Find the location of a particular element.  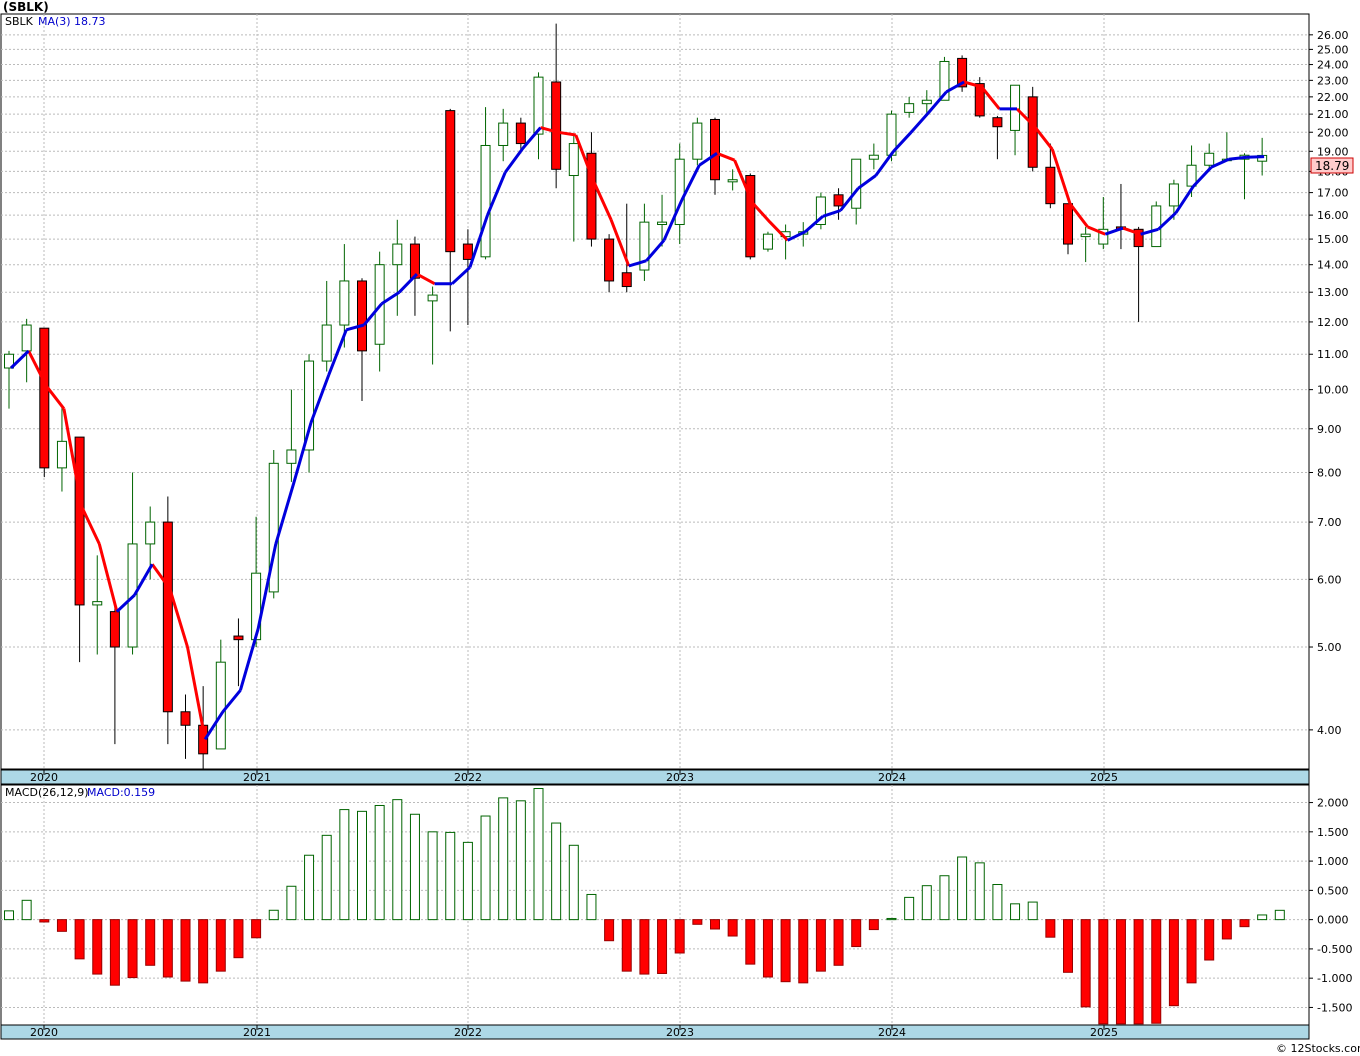

price-tick-label: 21.00 is located at coordinates (1333, 114).